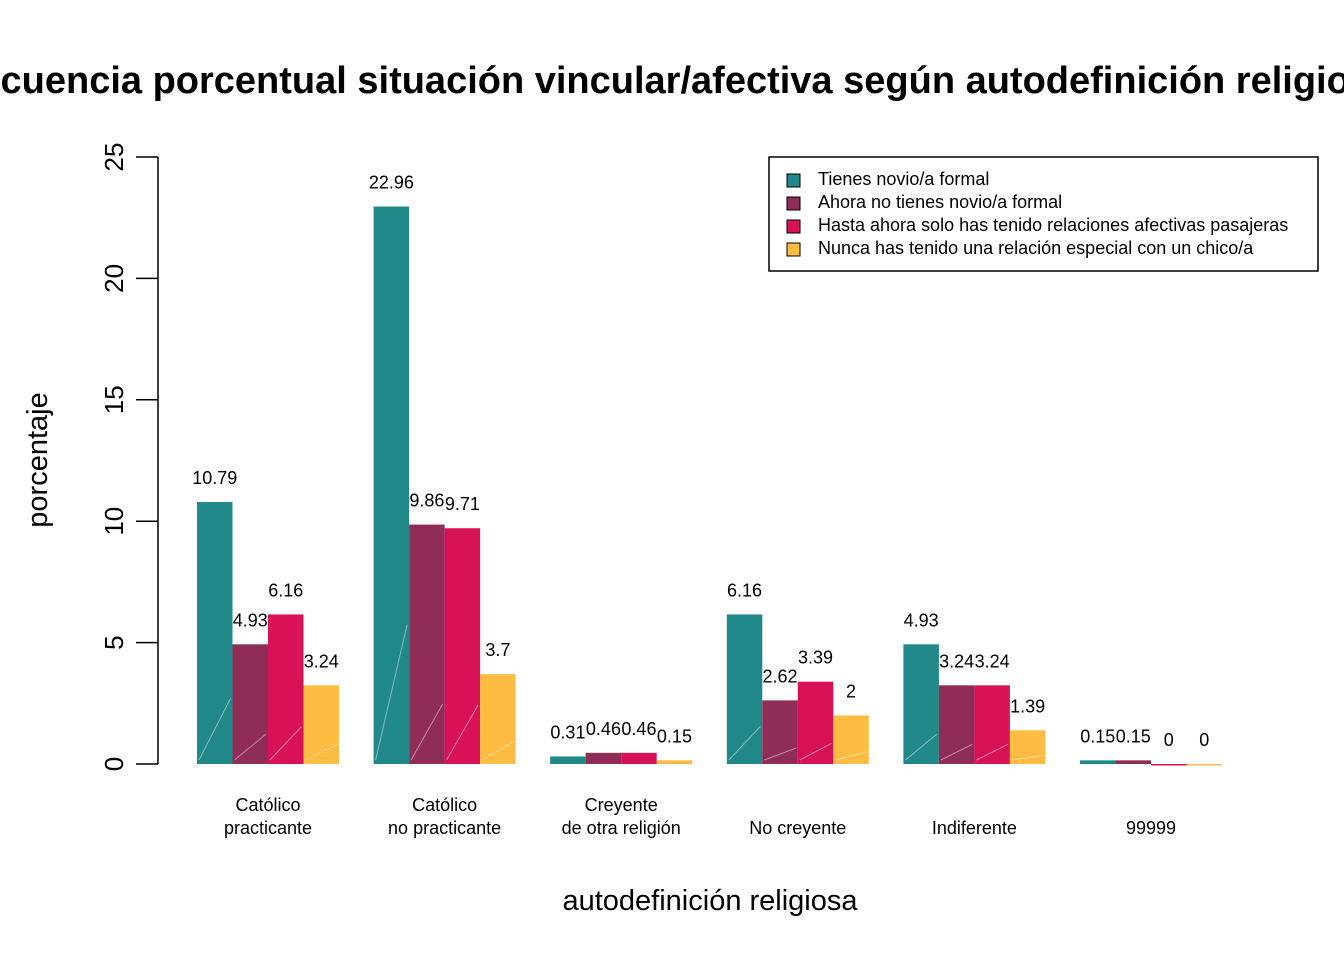 The width and height of the screenshot is (1344, 960). Describe the element at coordinates (621, 828) in the screenshot. I see `x-tick-label: de otra religión` at that location.